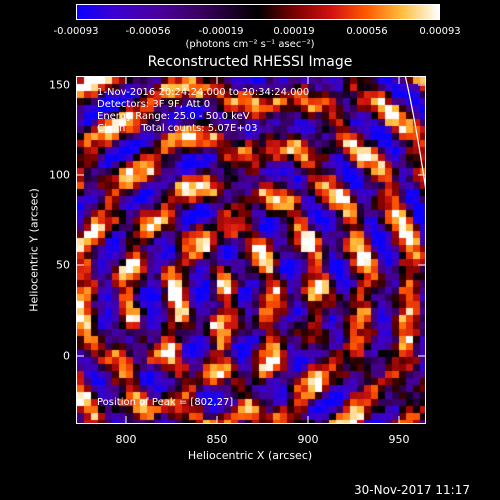  What do you see at coordinates (414, 132) in the screenshot?
I see `solar-limb` at bounding box center [414, 132].